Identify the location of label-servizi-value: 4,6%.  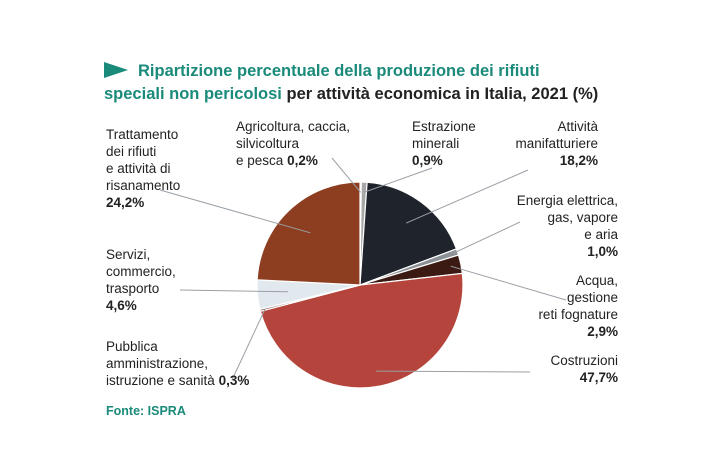
(121, 305).